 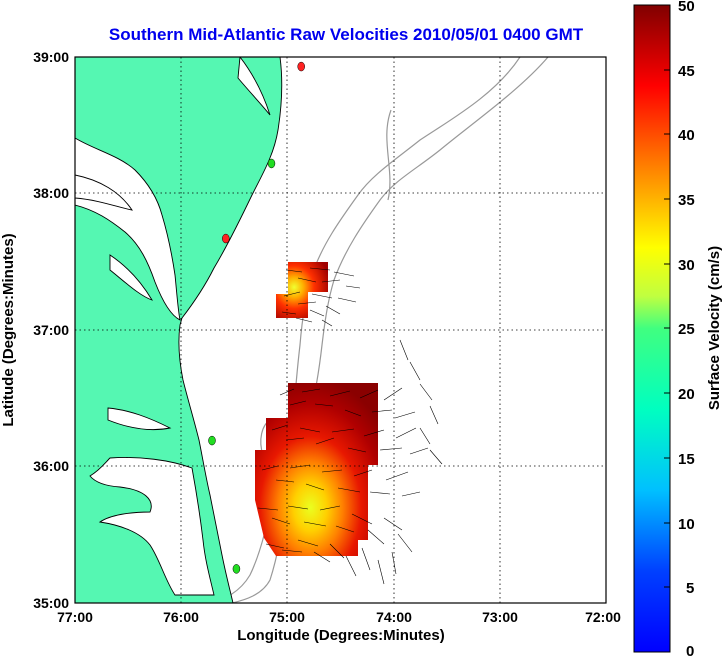 I want to click on y-axis-label: Latitude (Degrees:Minutes), so click(x=8, y=329).